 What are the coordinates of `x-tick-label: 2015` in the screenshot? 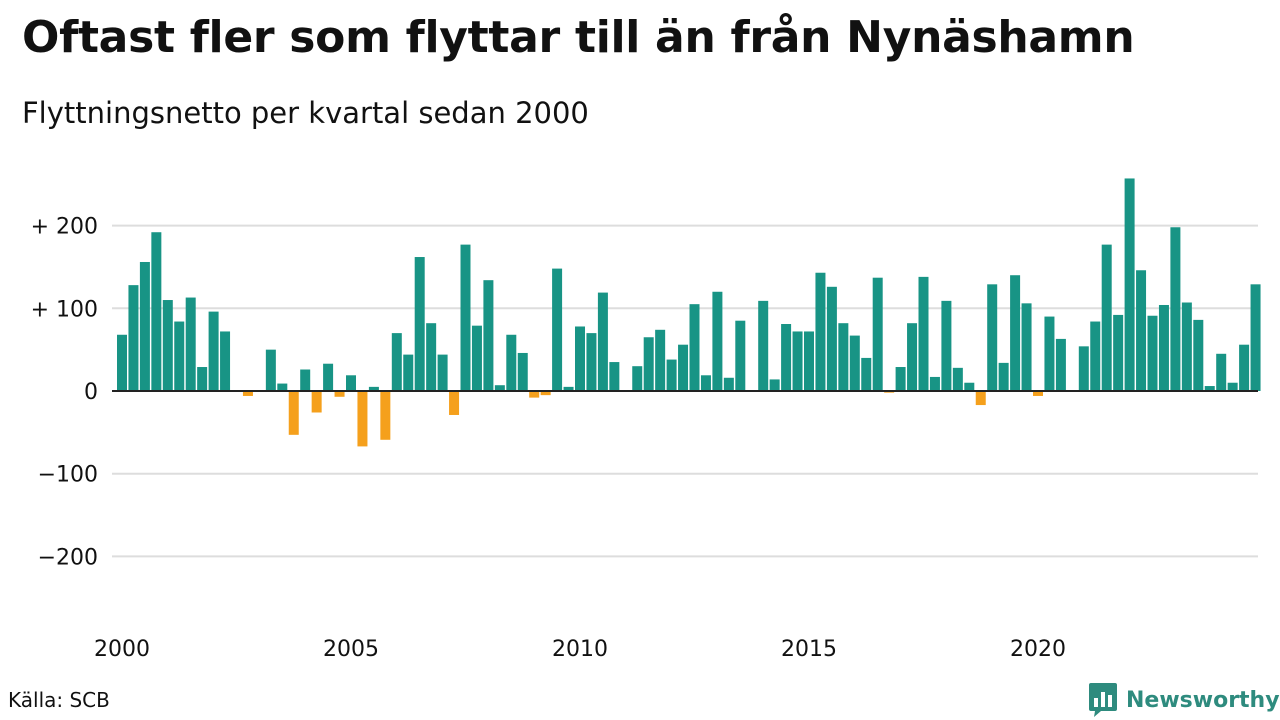 It's located at (809, 649).